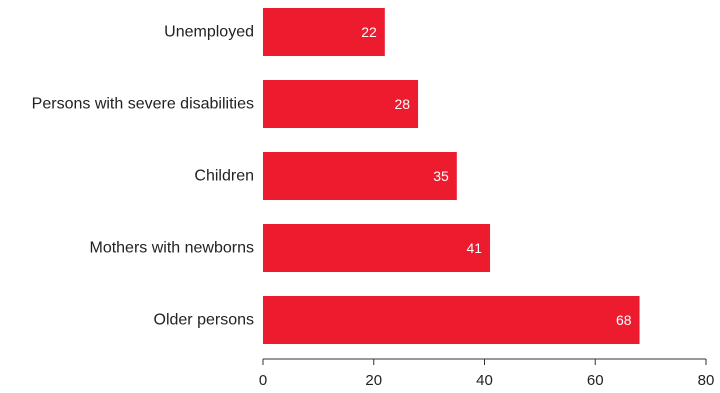  Describe the element at coordinates (484, 380) in the screenshot. I see `x-tick-label-40: 40` at that location.